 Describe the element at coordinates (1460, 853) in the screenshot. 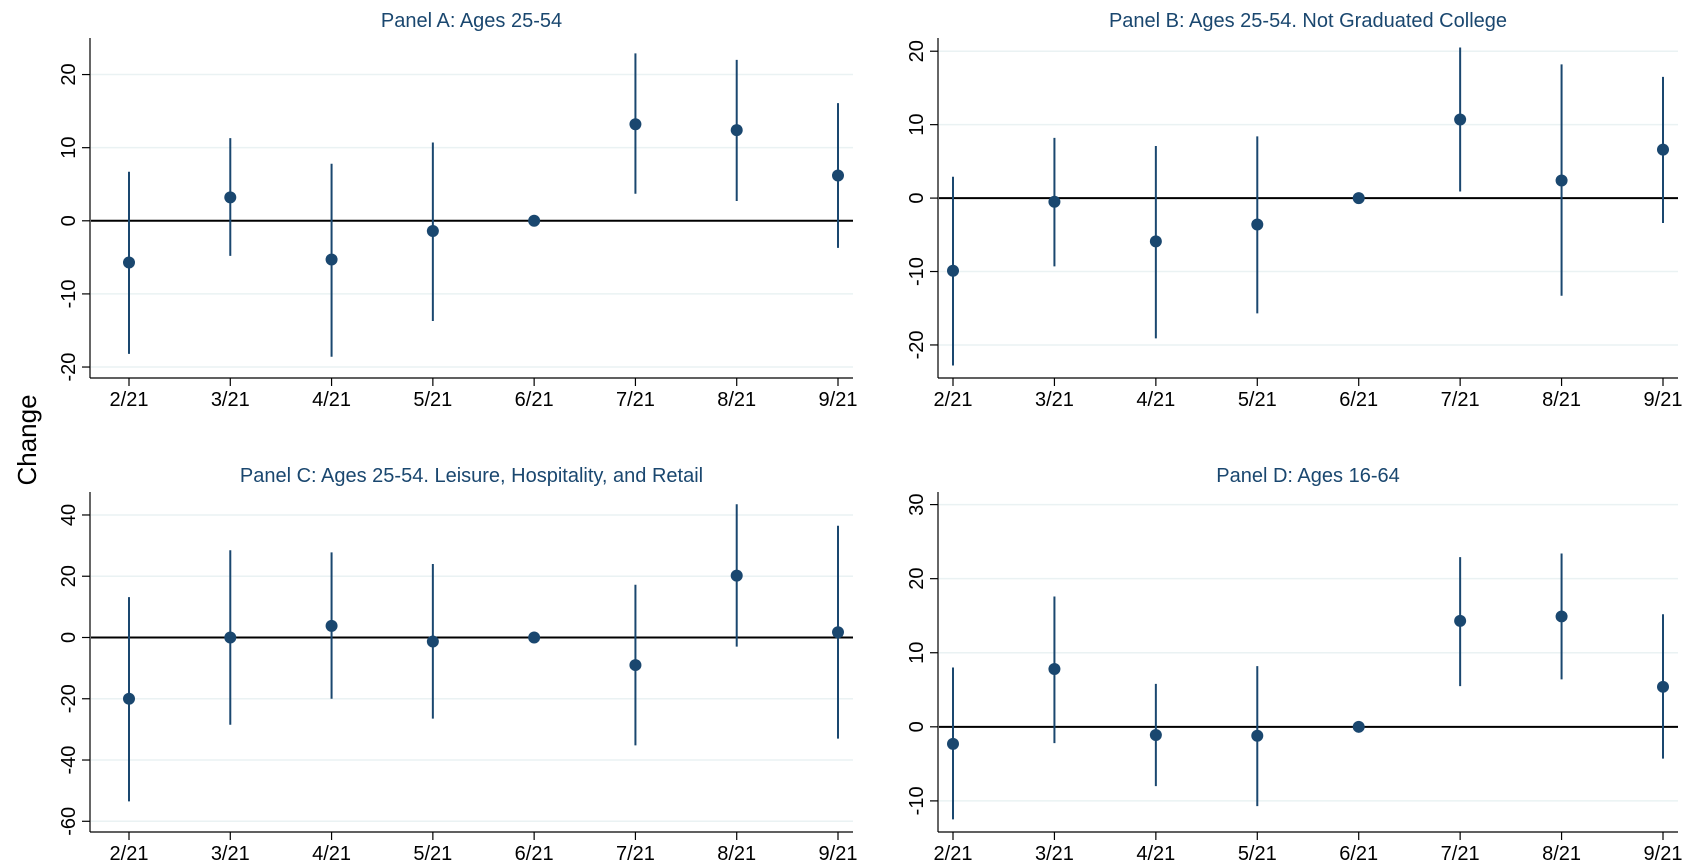

I see `panel-d-x-tick-label: 7/21` at that location.